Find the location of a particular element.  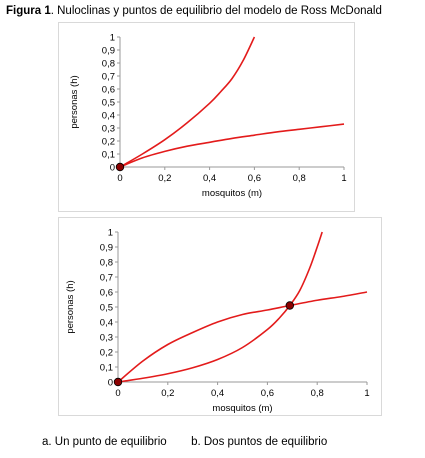

sub-caption-b: b. Dos puntos de equilibrio is located at coordinates (259, 442).